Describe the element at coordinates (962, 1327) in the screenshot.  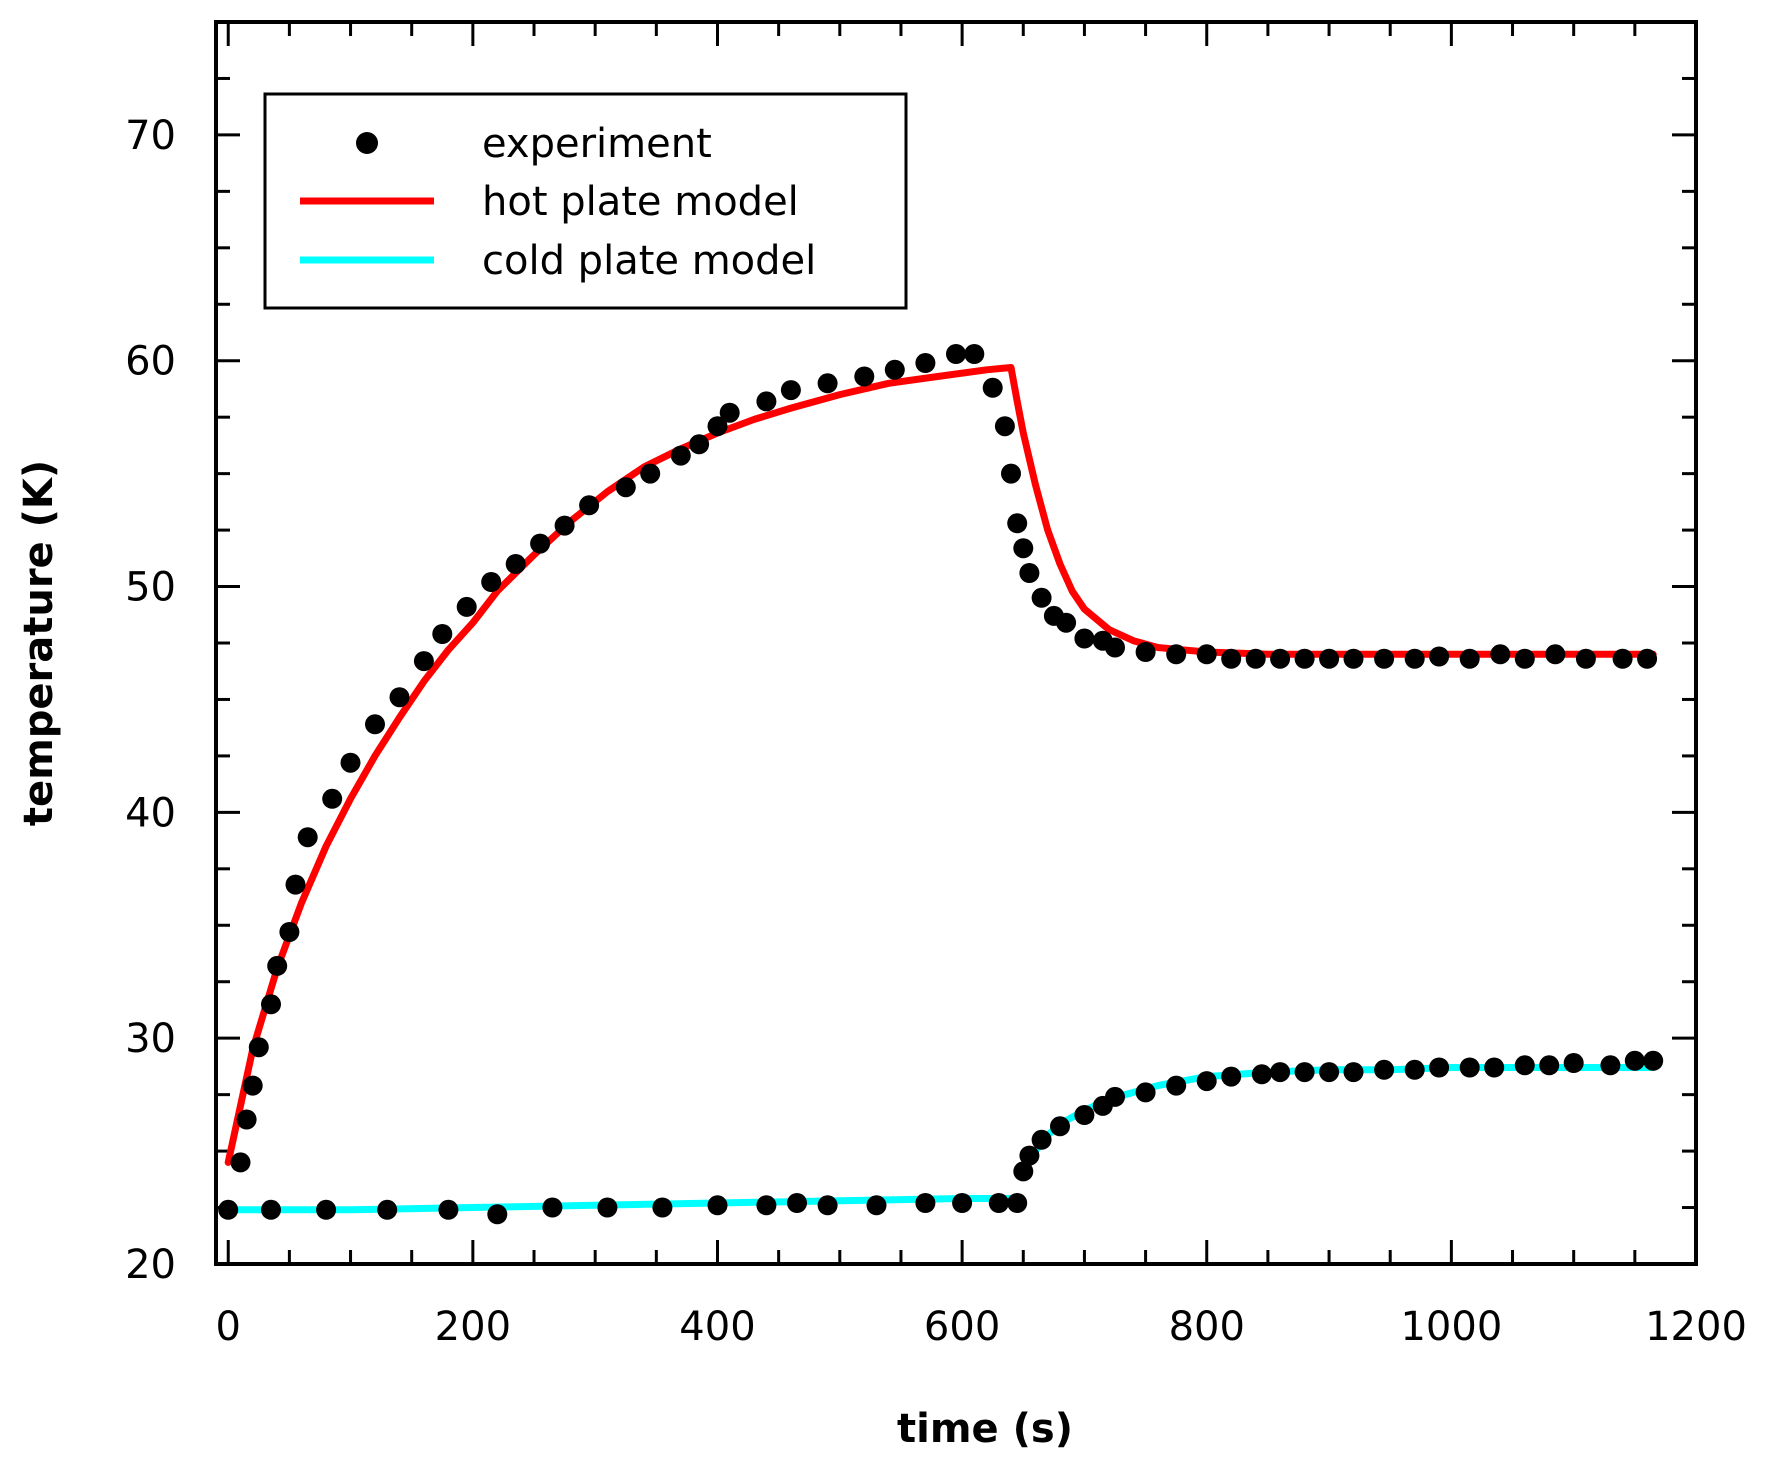
I see `x-tick-label: 600` at that location.